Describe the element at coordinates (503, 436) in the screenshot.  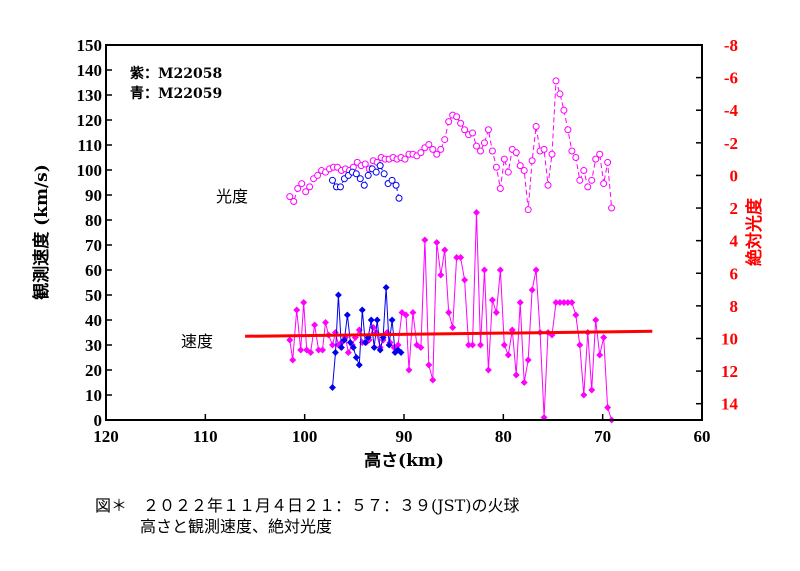
I see `x-tick-label: 80` at that location.